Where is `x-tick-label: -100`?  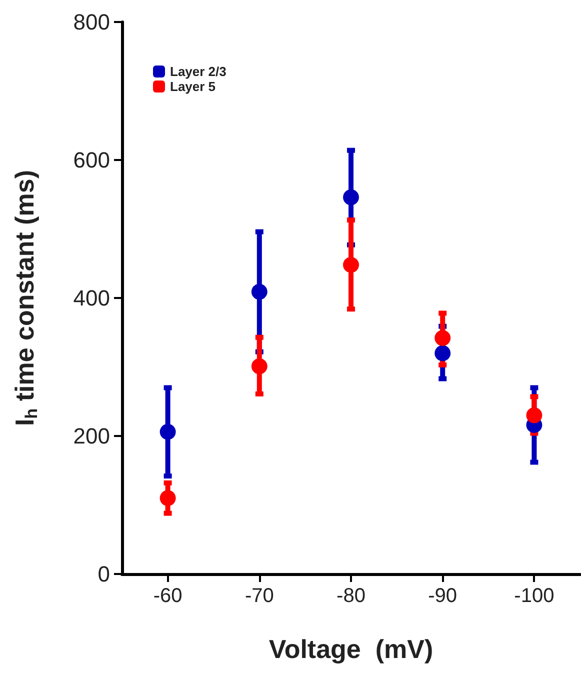 x-tick-label: -100 is located at coordinates (534, 596).